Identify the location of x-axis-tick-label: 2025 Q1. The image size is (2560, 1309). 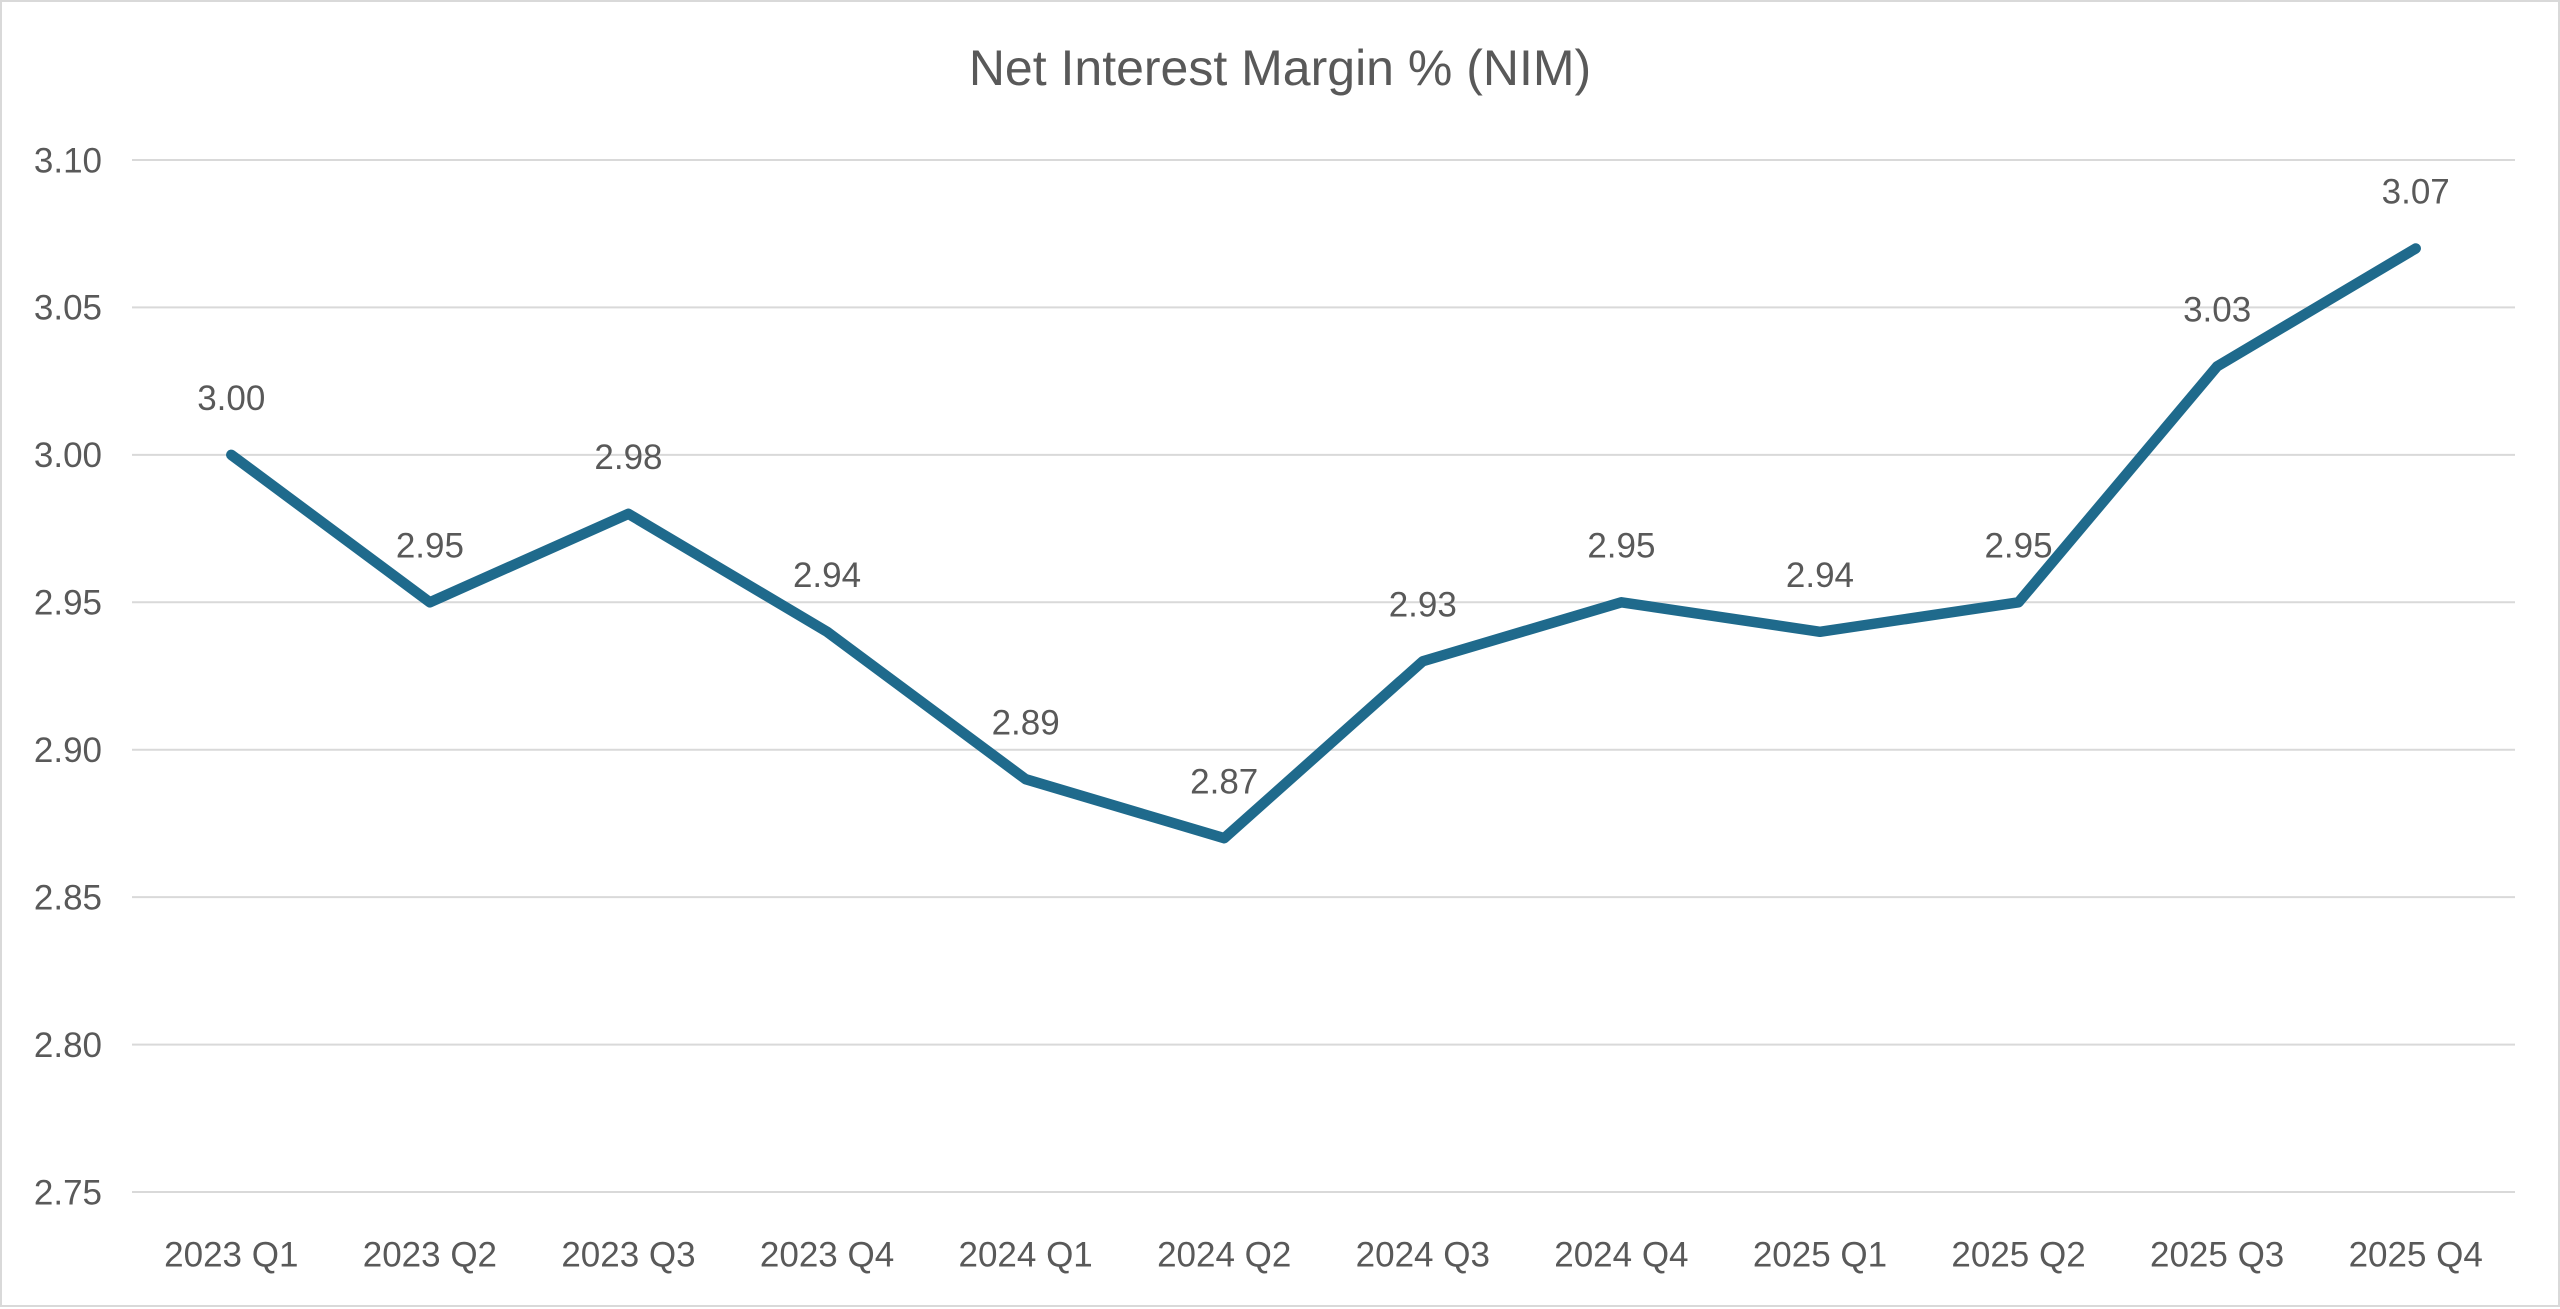
(1820, 1254).